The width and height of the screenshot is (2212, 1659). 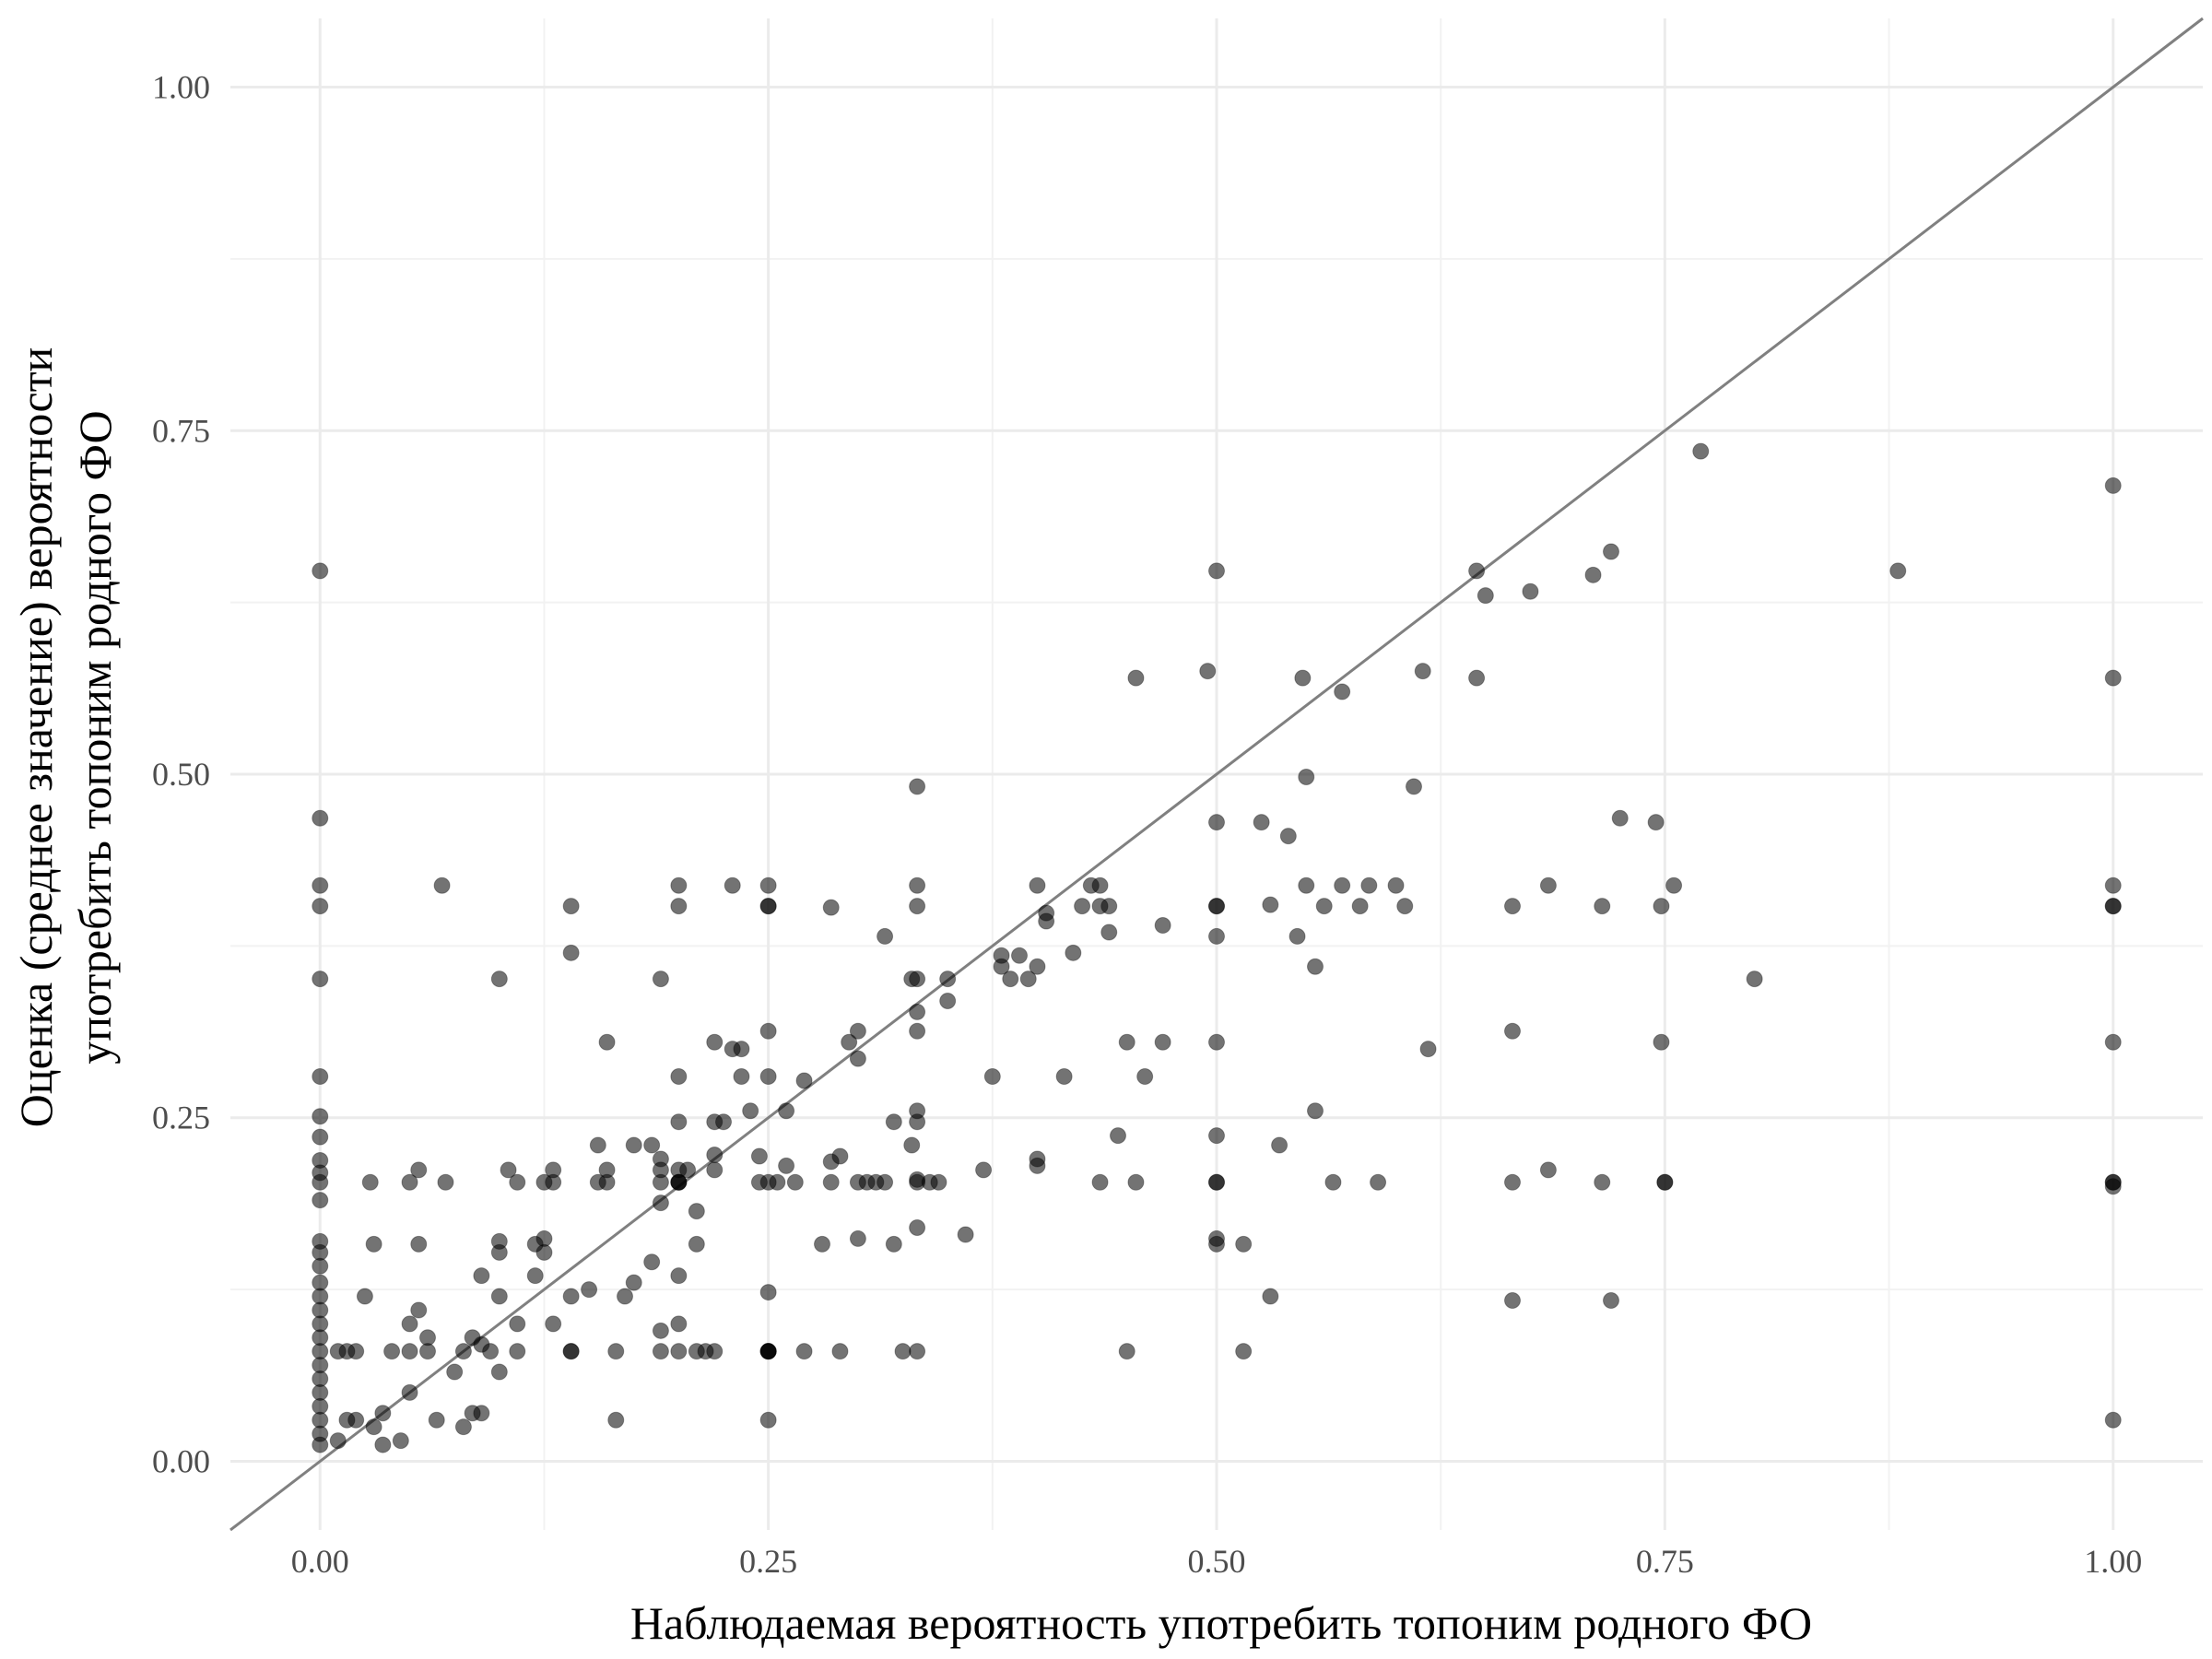 I want to click on x-tick-label-0: 0.00, so click(x=320, y=1561).